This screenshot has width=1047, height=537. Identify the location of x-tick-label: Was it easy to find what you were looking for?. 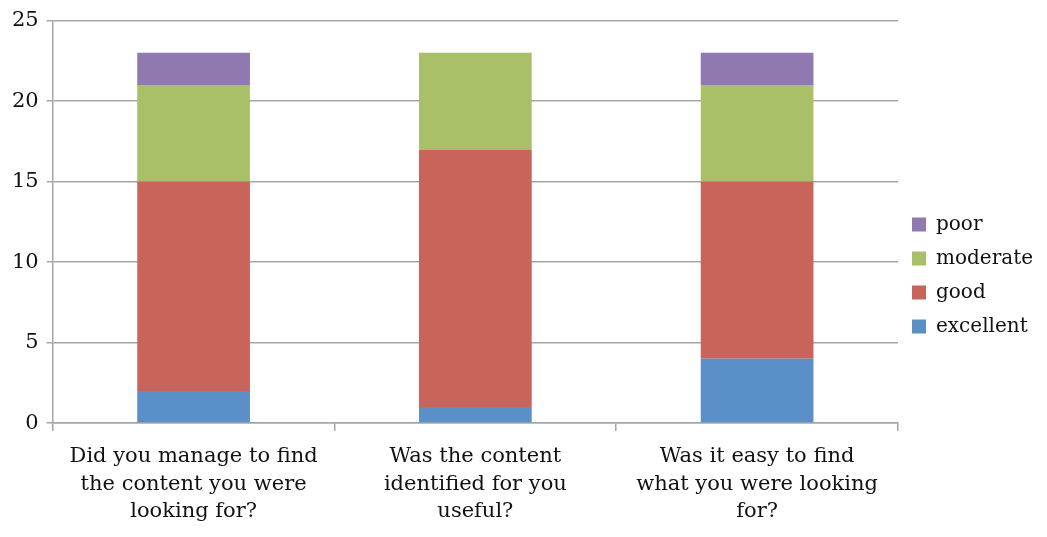
(757, 482).